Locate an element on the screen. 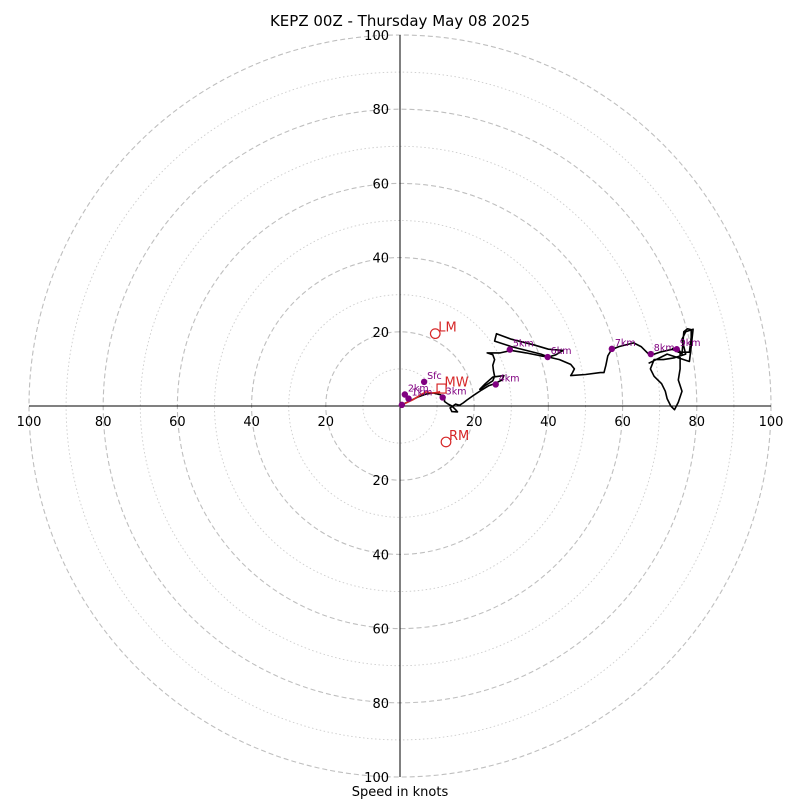 The image size is (800, 800). tick-label-y-pos: 80 is located at coordinates (380, 110).